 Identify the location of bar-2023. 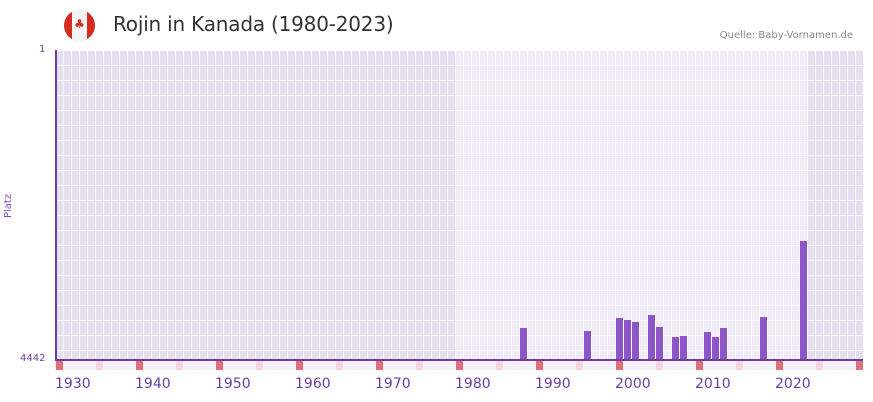
(803, 300).